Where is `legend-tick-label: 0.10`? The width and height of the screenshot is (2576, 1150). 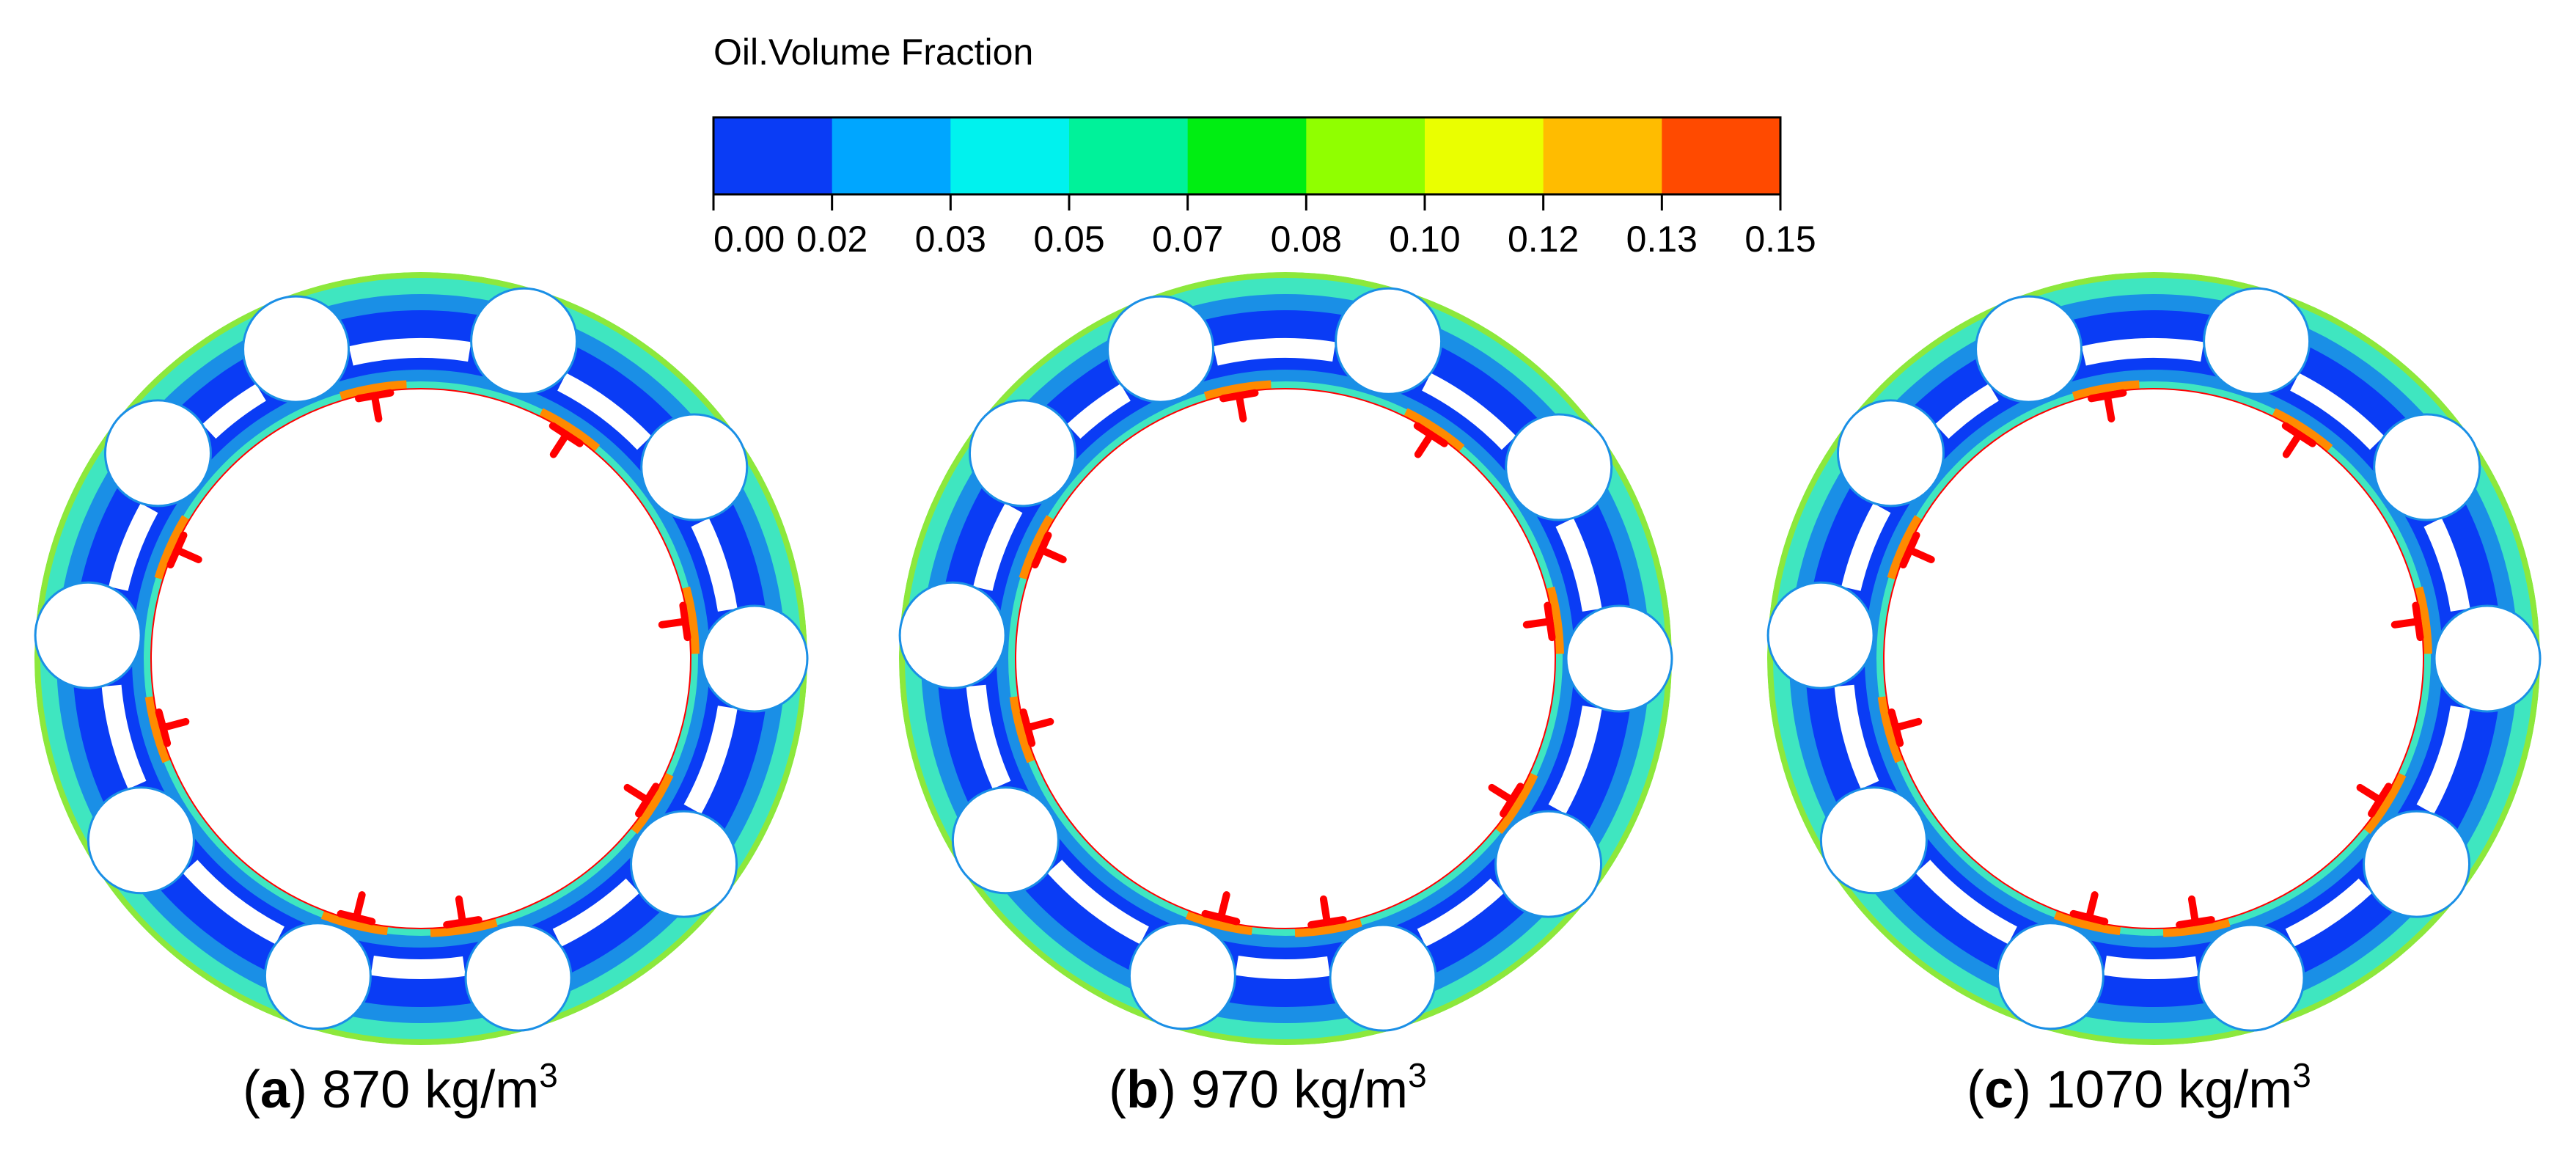
legend-tick-label: 0.10 is located at coordinates (1425, 239).